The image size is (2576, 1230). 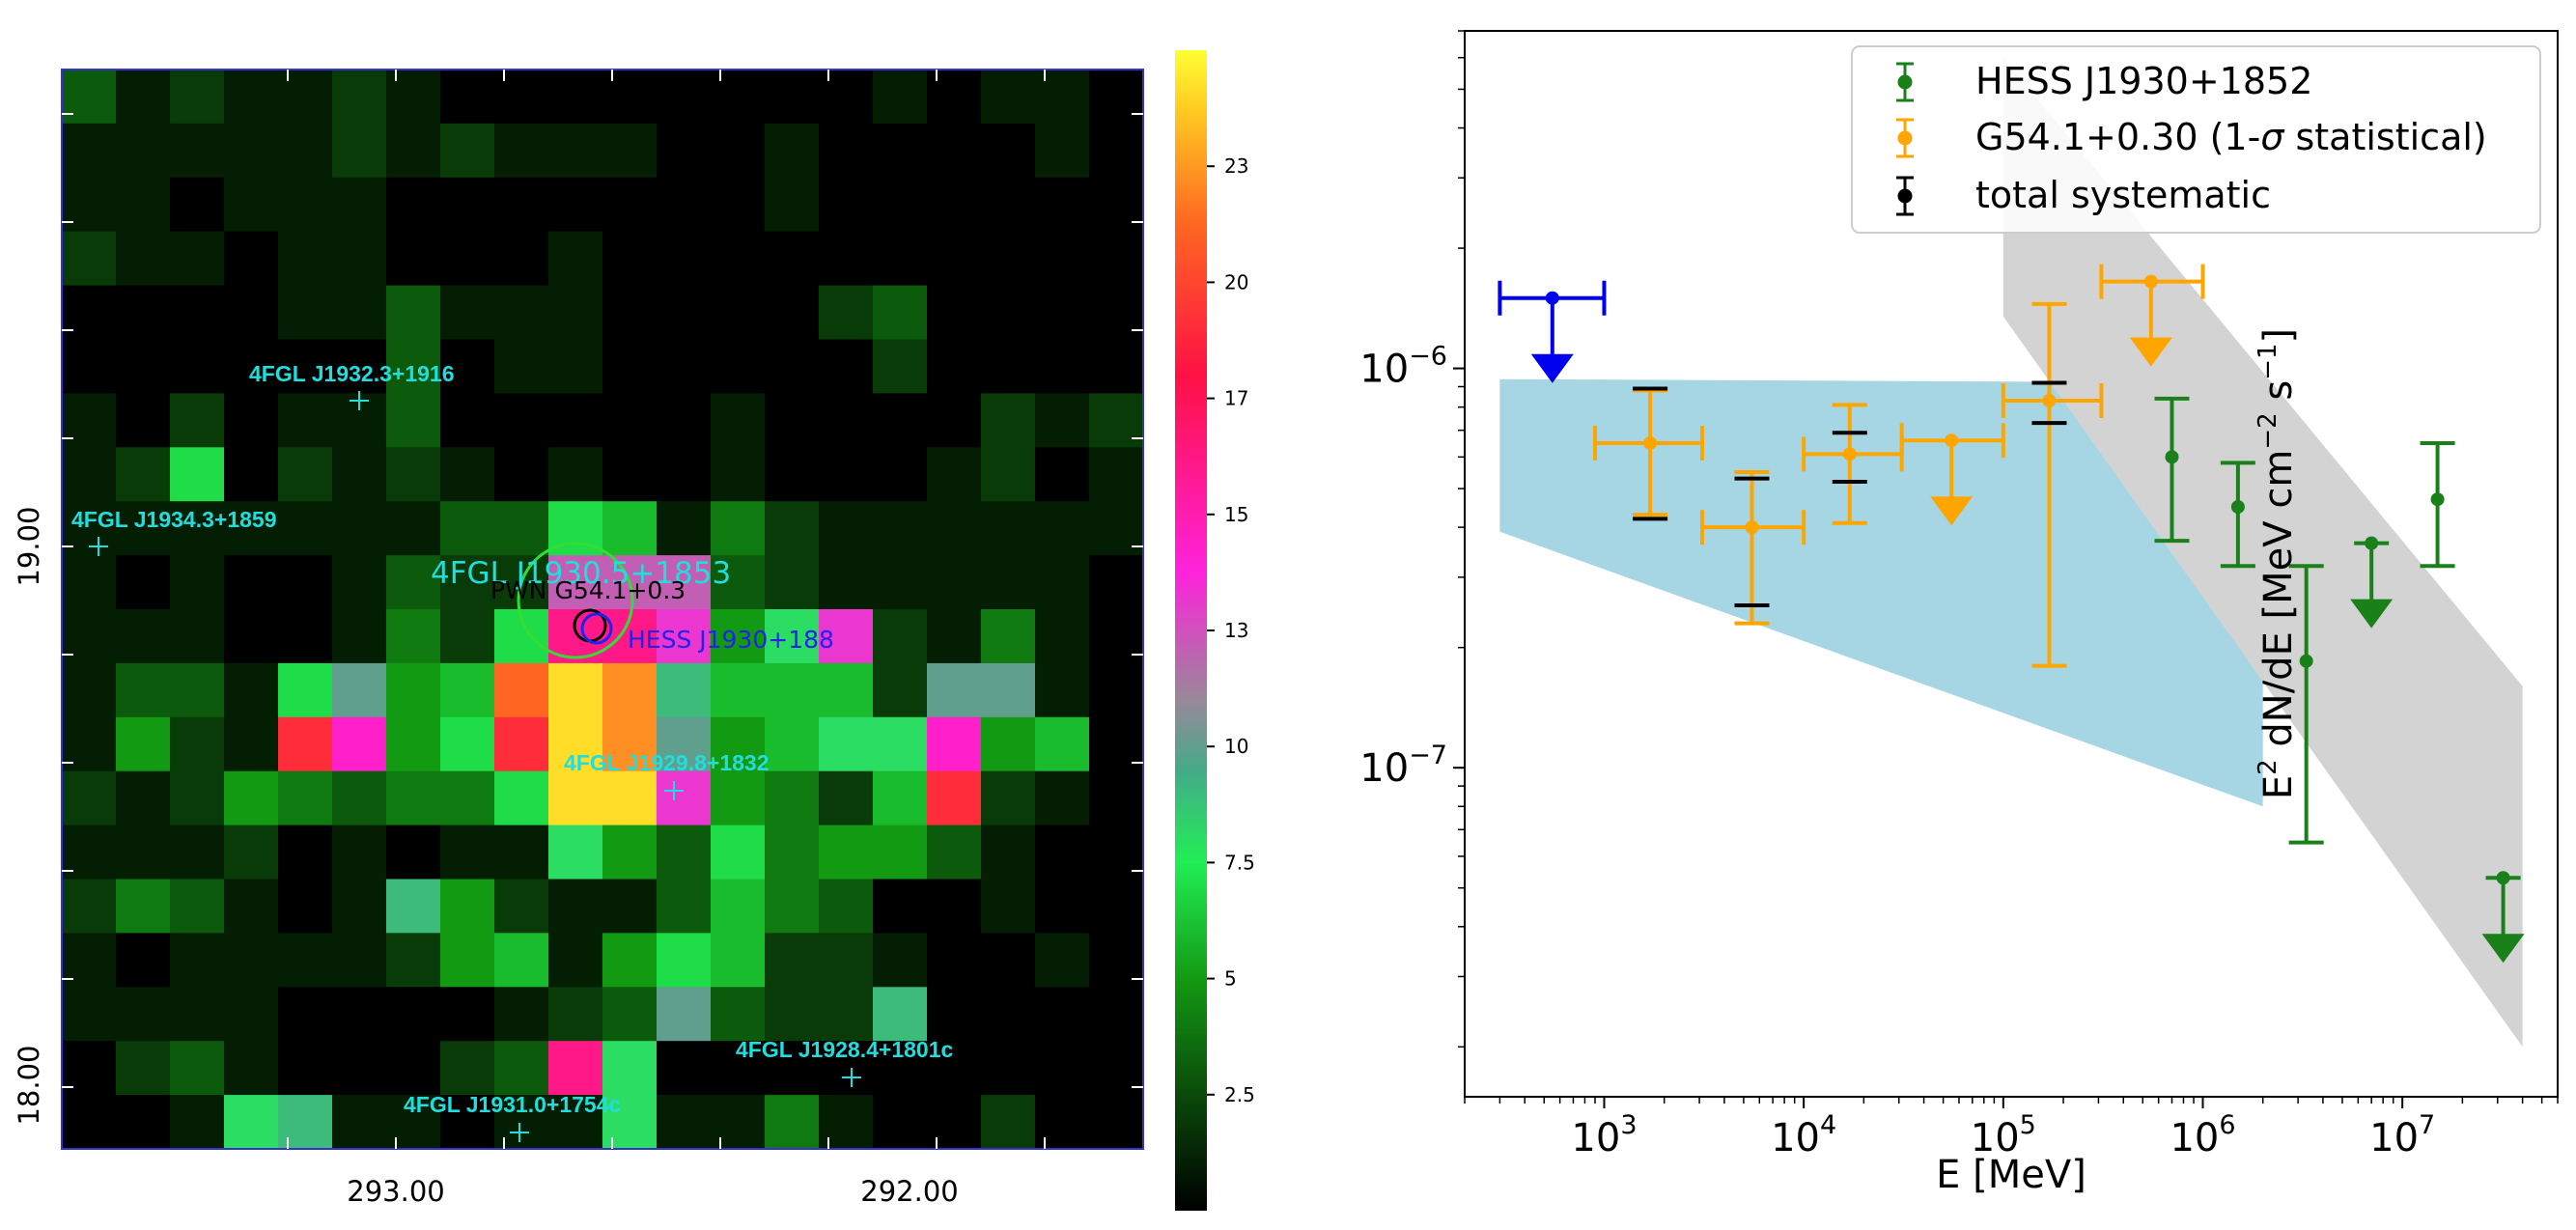 What do you see at coordinates (1881, 592) in the screenshot?
I see `model-band` at bounding box center [1881, 592].